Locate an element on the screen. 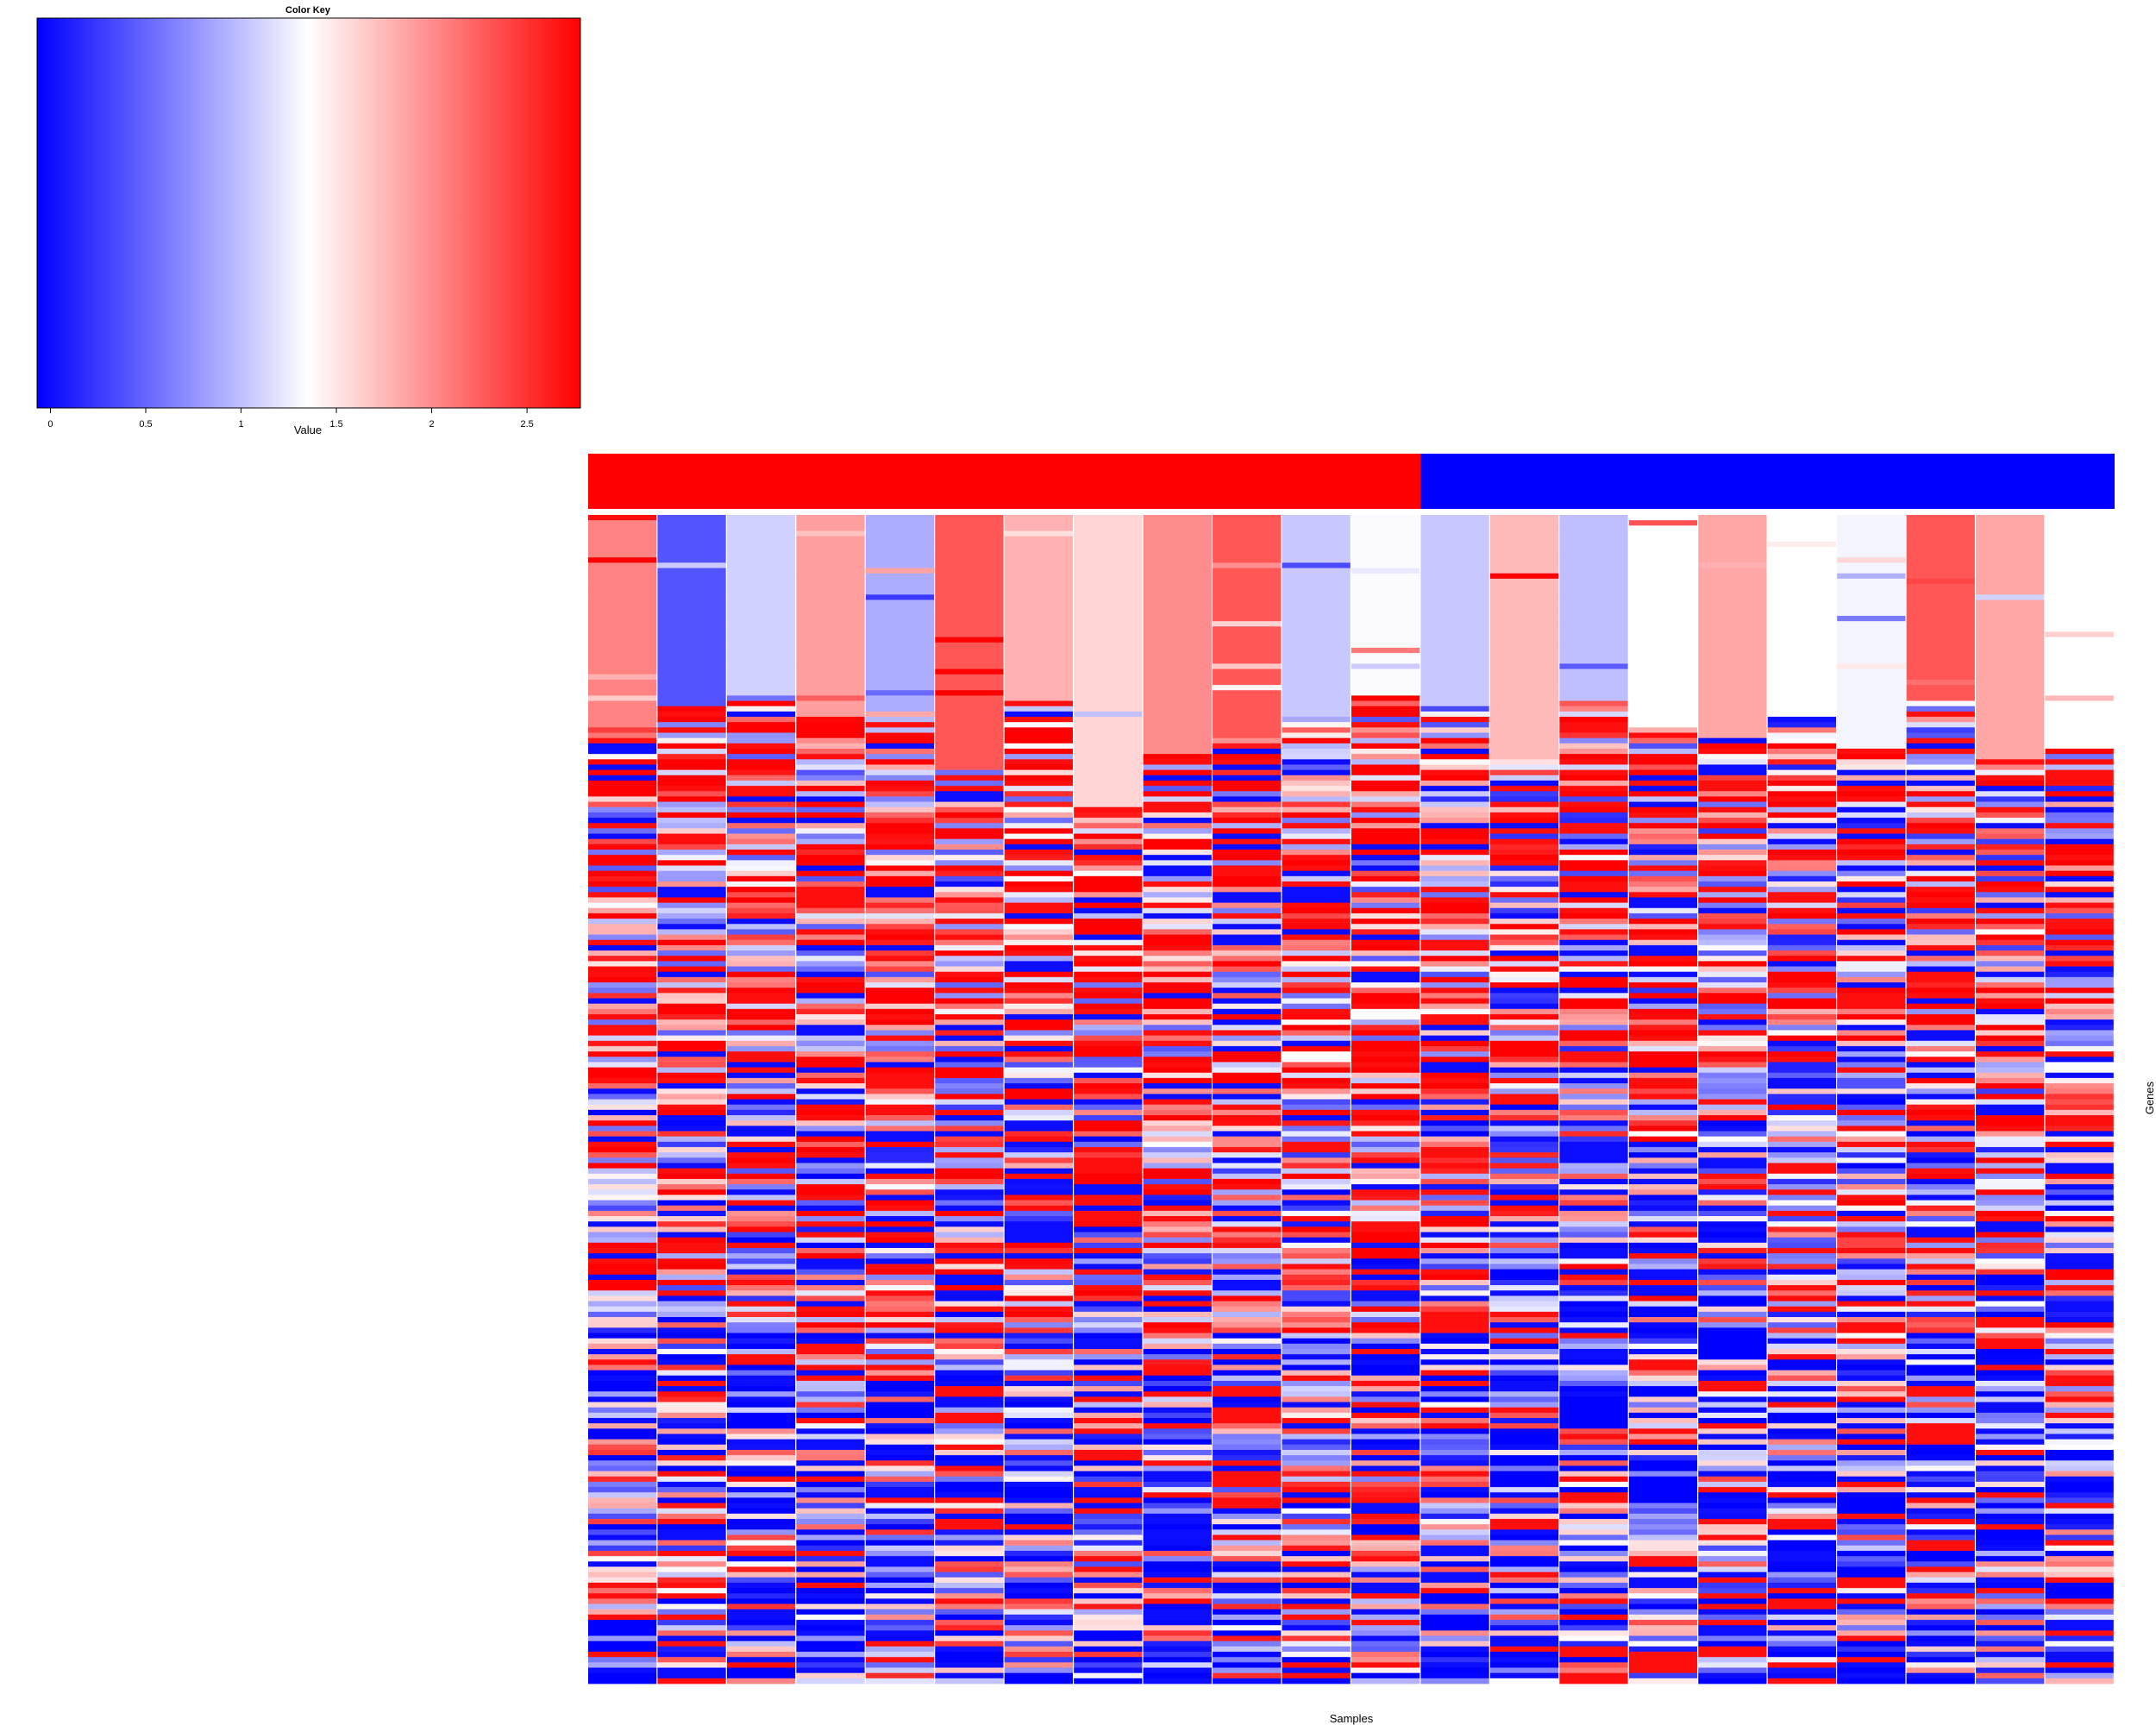  color-key-tick-label: 0 is located at coordinates (50, 424).